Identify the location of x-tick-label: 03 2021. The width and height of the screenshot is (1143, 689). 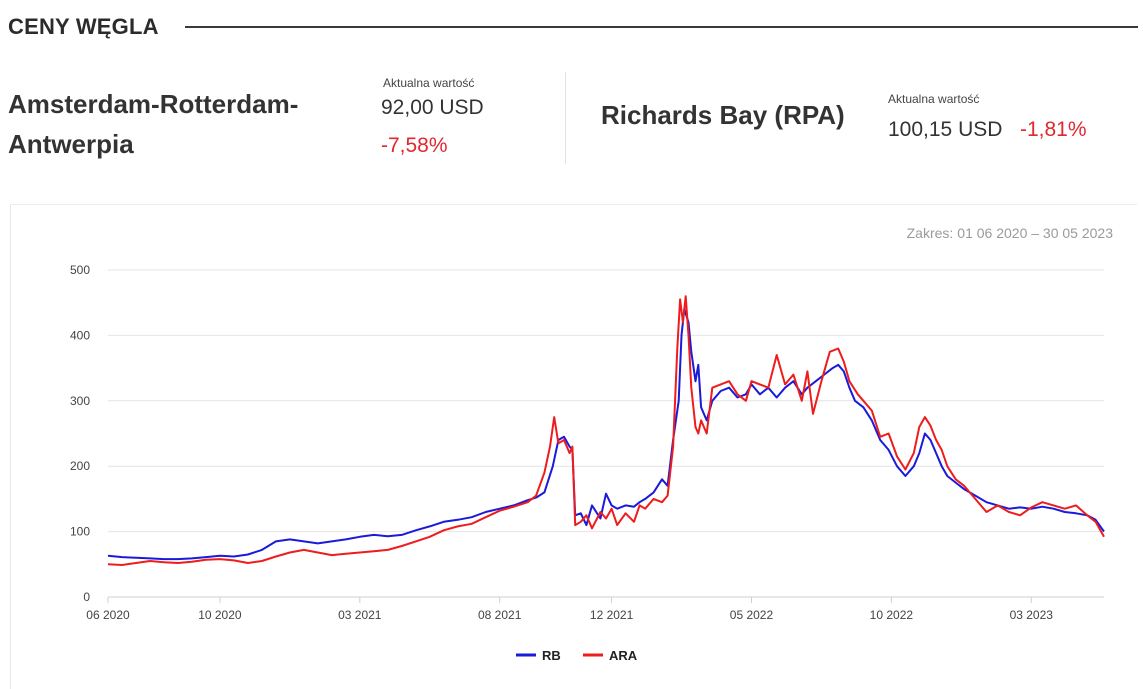
(360, 615).